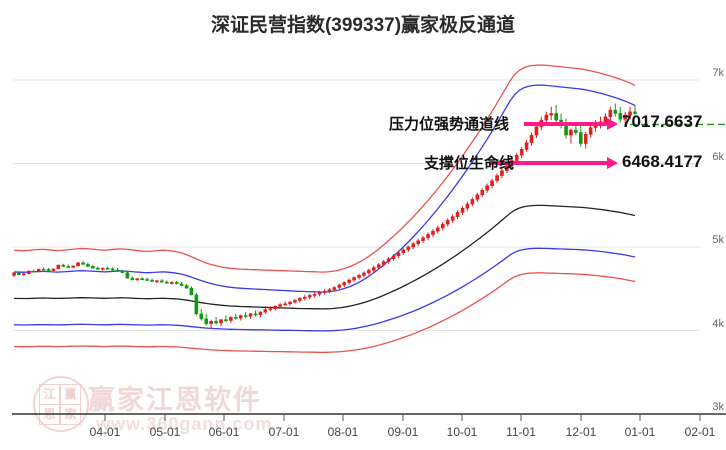 The image size is (726, 450). What do you see at coordinates (718, 156) in the screenshot?
I see `y-axis-tick-label: 6k` at bounding box center [718, 156].